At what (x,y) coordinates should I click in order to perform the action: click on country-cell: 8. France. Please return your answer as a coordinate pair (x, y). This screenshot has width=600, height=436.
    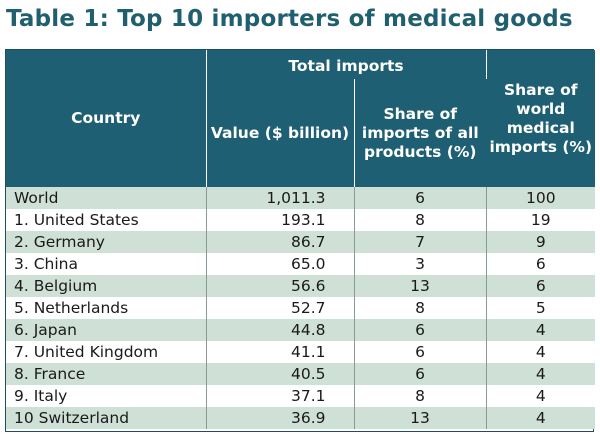
    Looking at the image, I should click on (106, 374).